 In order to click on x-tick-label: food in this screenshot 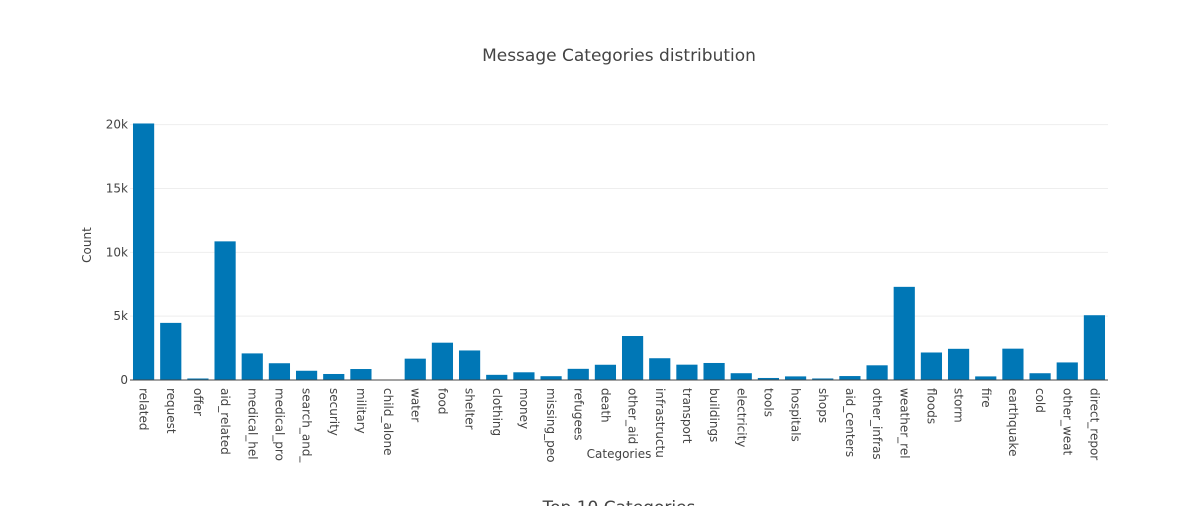, I will do `click(442, 401)`.